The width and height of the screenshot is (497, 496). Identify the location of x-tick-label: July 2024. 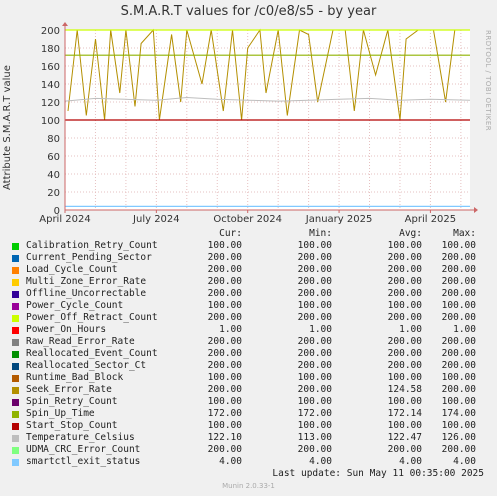
(156, 219).